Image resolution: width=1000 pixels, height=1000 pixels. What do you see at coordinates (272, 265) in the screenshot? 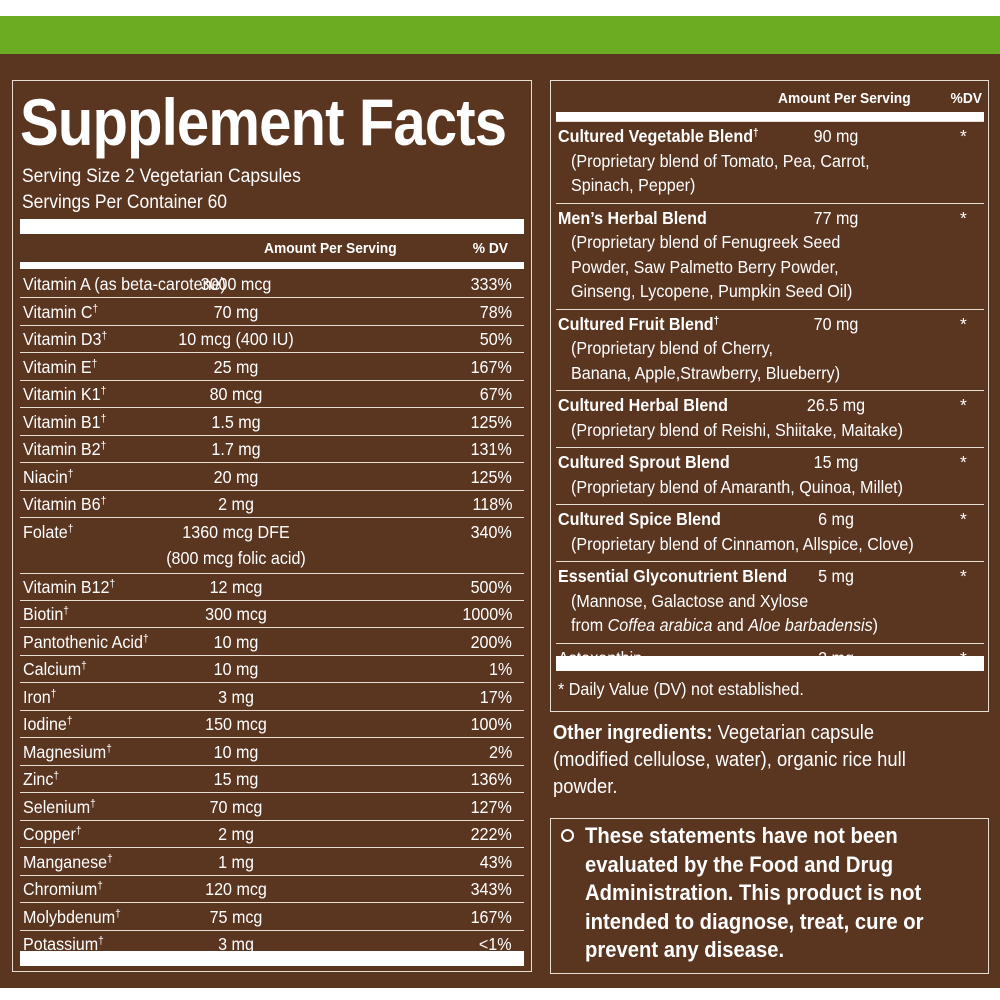
I see `divider-medium` at bounding box center [272, 265].